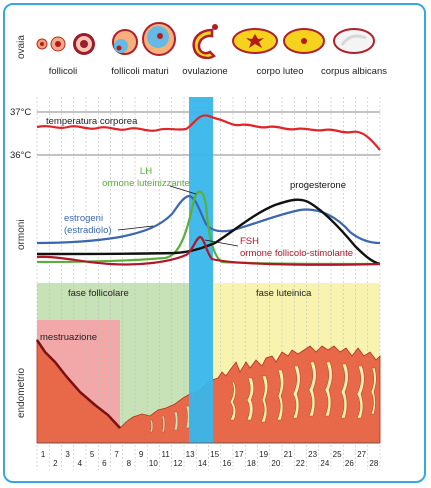  I want to click on day-label: 9, so click(141, 454).